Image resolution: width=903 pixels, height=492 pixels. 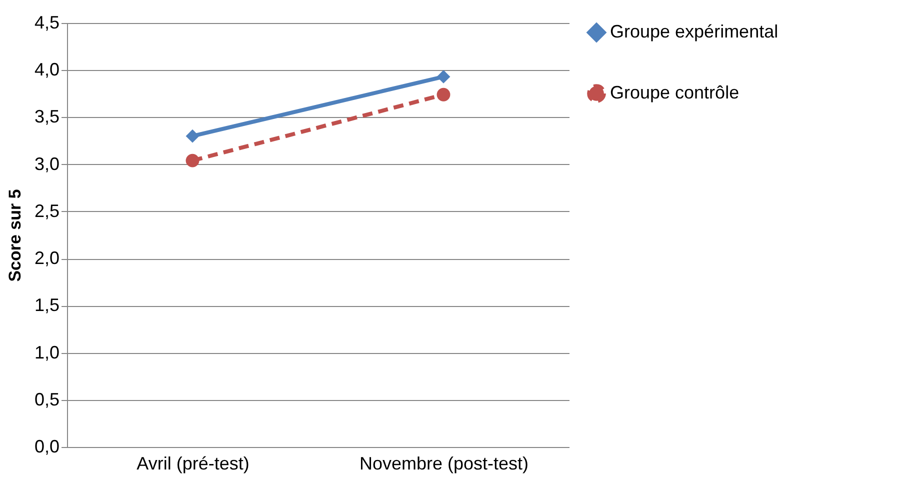 What do you see at coordinates (47, 352) in the screenshot?
I see `y-tick-label: 1,0` at bounding box center [47, 352].